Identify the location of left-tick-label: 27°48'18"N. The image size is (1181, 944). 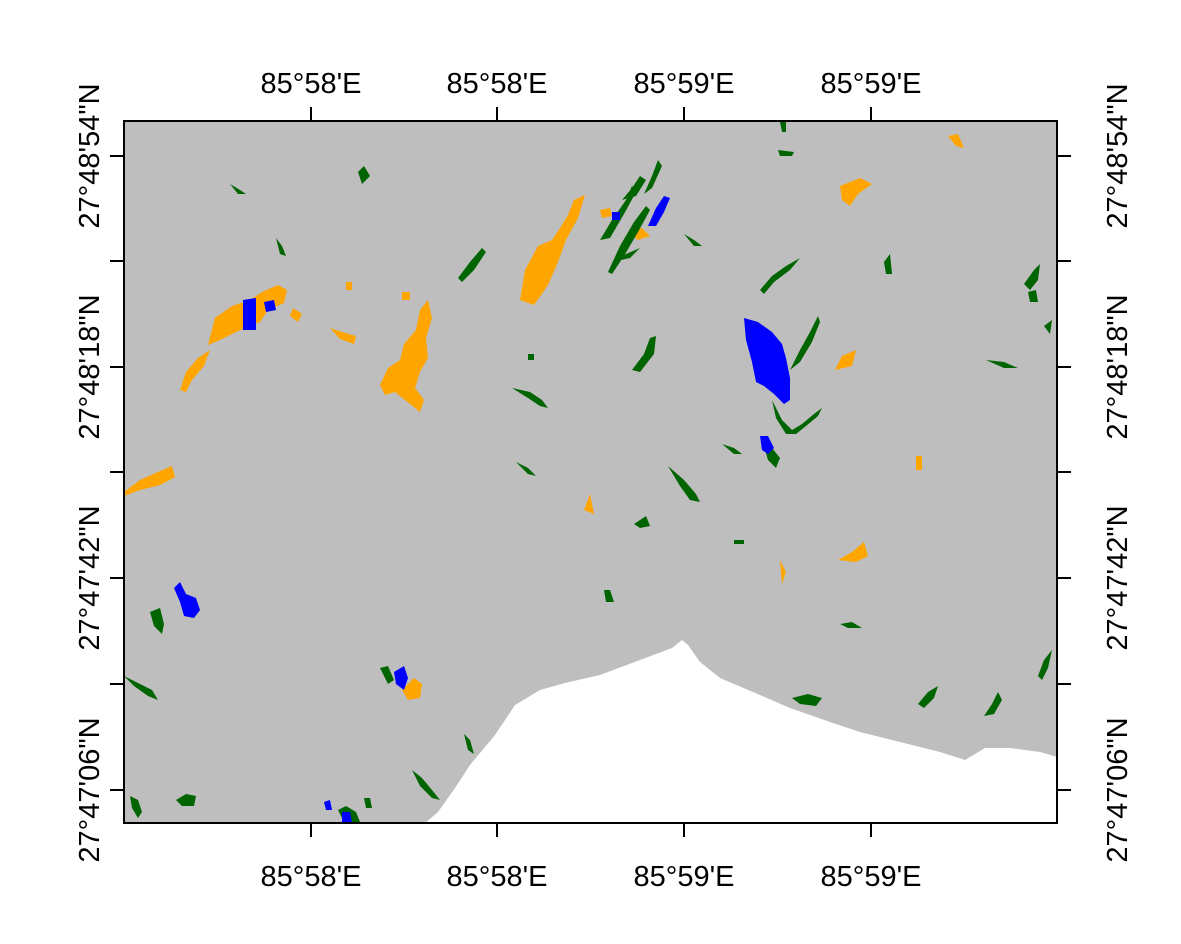
(90, 366).